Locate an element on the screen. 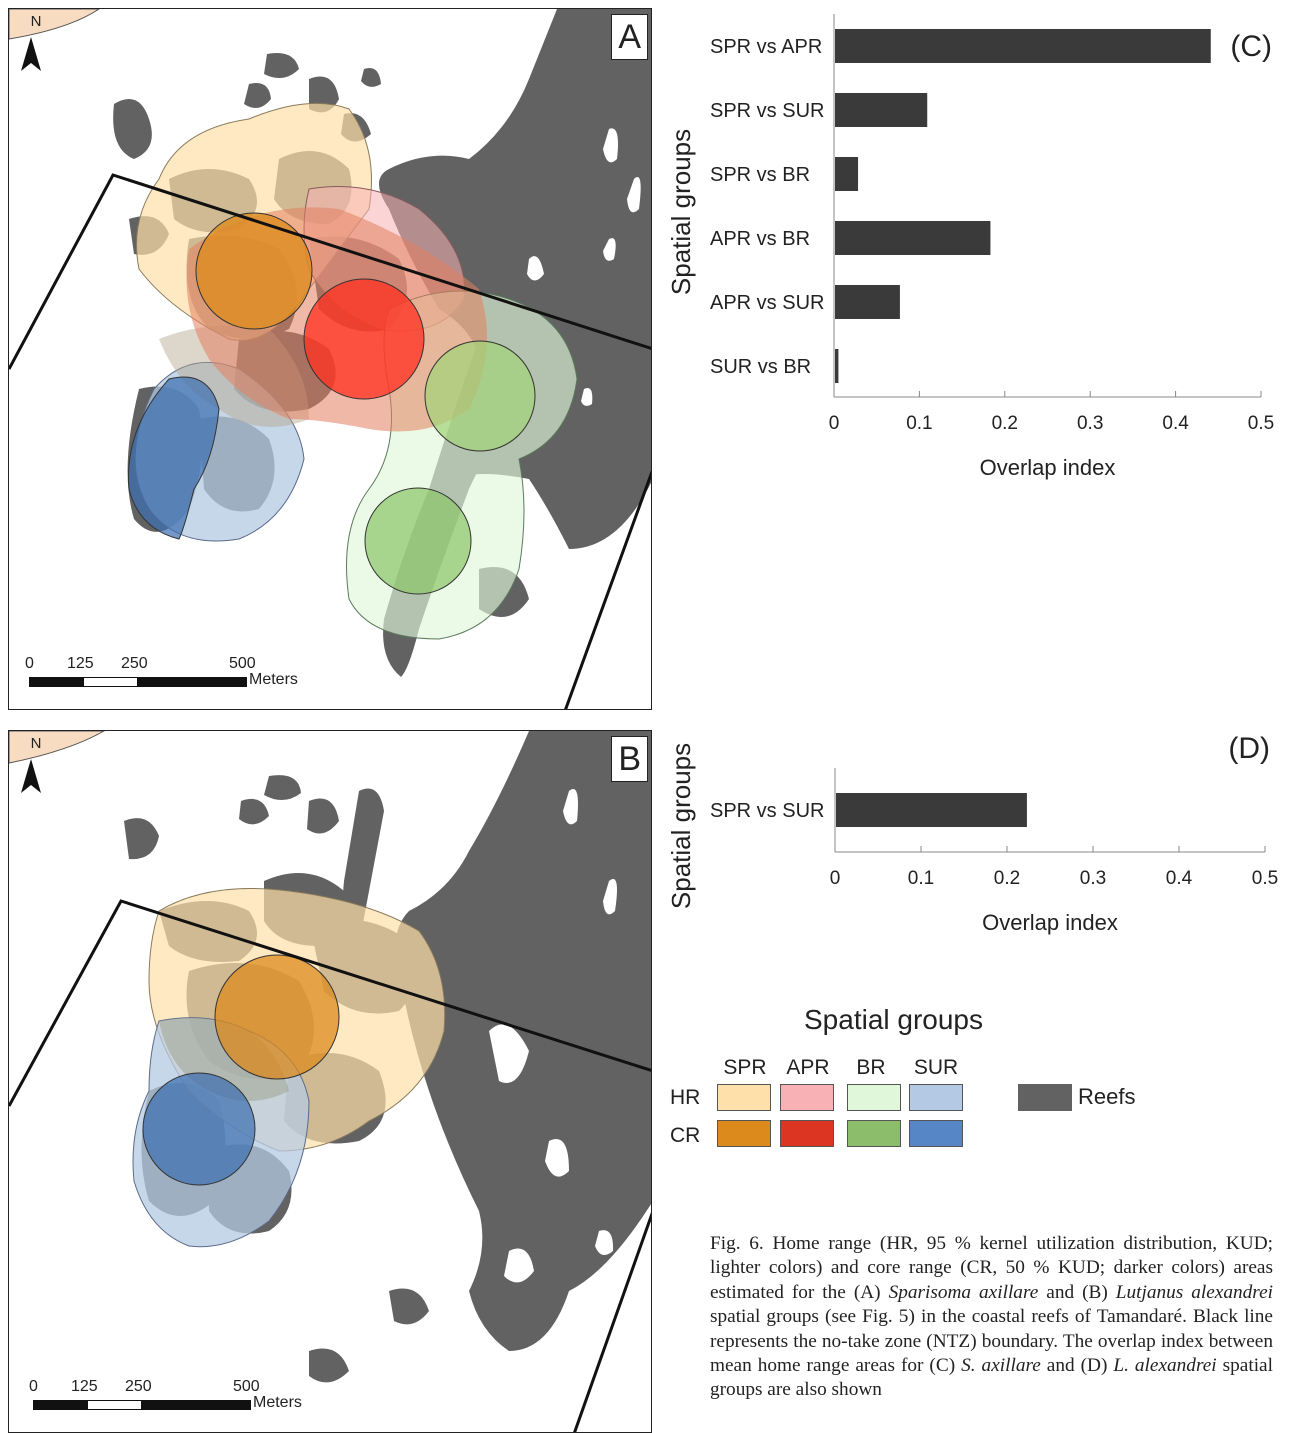 This screenshot has width=1290, height=1433. swatch-cr-sur is located at coordinates (936, 1133).